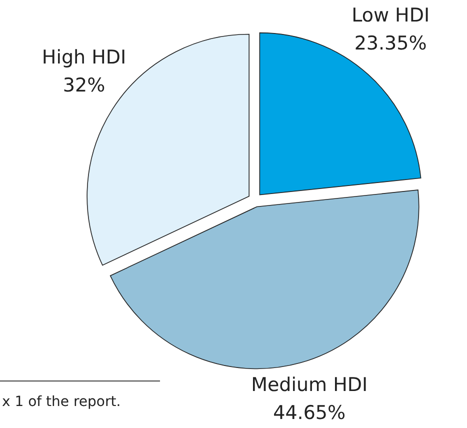  Describe the element at coordinates (84, 57) in the screenshot. I see `slice-label: High HDI` at that location.